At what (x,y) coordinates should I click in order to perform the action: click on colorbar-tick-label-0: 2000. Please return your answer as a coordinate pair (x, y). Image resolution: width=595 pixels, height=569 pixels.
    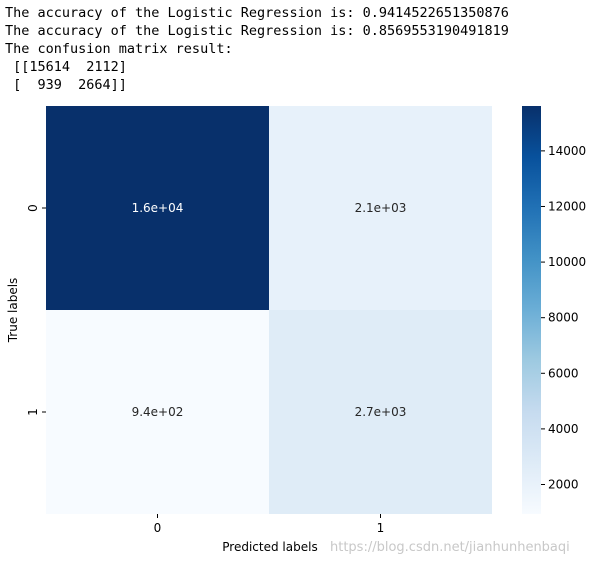
    Looking at the image, I should click on (563, 485).